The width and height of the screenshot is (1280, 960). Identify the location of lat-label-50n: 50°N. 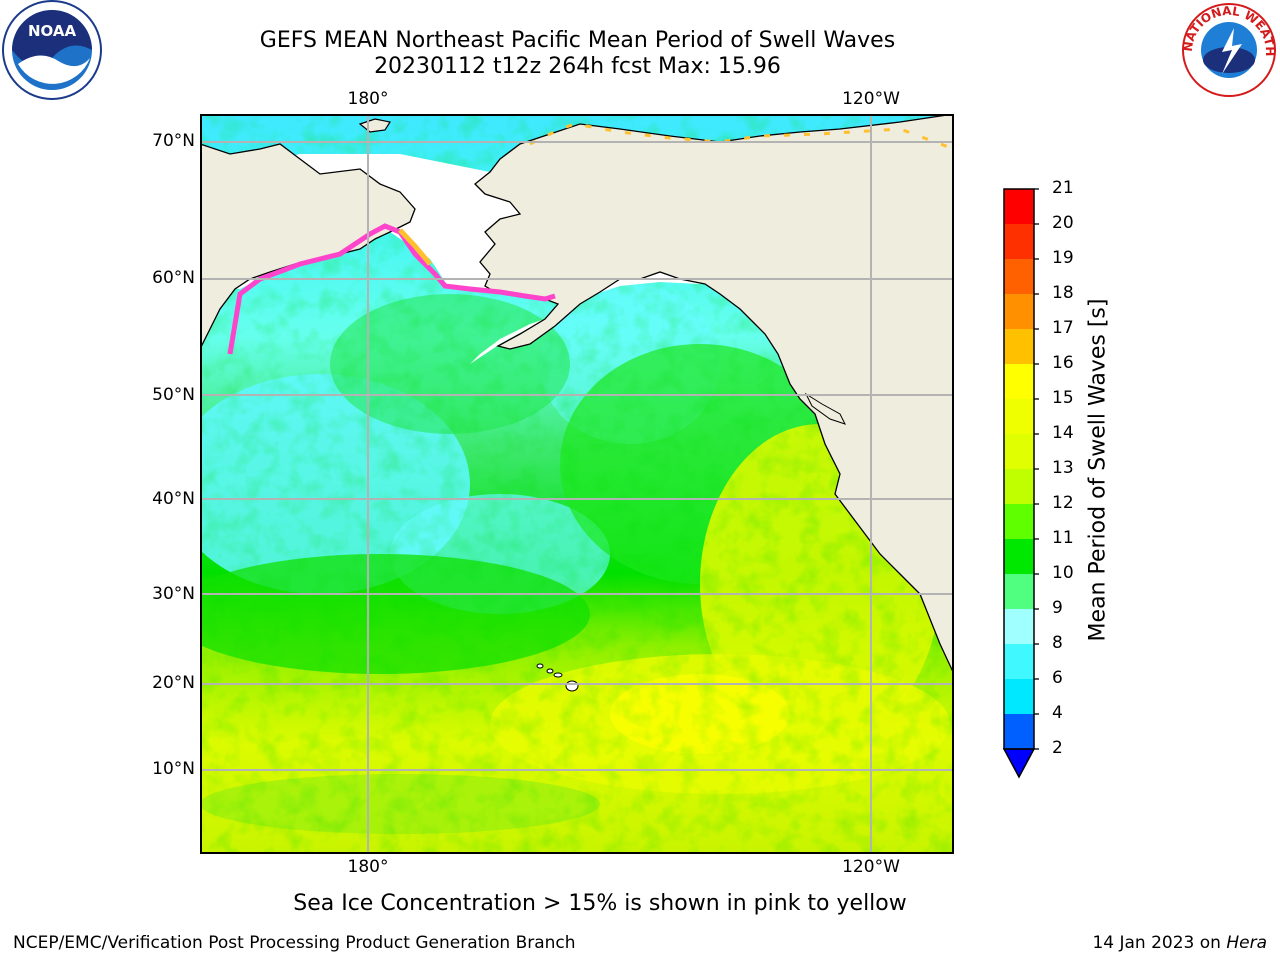
(173, 395).